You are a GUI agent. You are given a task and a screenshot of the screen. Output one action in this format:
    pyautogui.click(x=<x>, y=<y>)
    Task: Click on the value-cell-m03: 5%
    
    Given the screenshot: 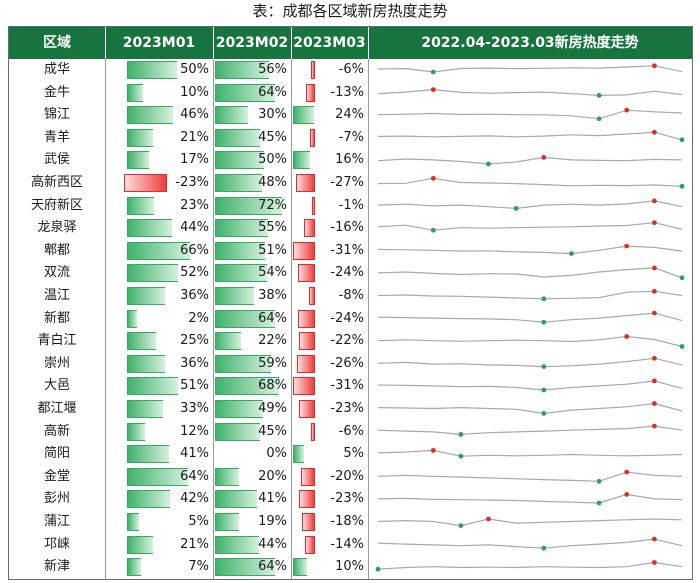 What is the action you would take?
    pyautogui.click(x=329, y=454)
    